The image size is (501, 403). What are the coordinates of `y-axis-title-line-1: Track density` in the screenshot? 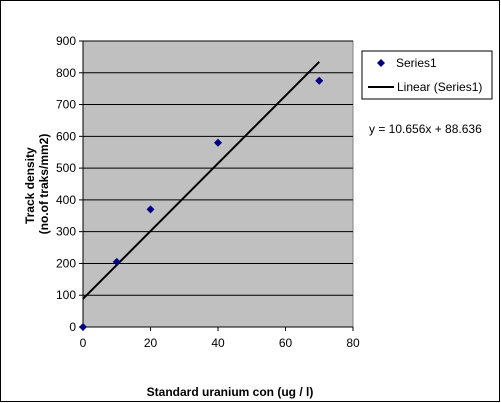 It's located at (30, 185).